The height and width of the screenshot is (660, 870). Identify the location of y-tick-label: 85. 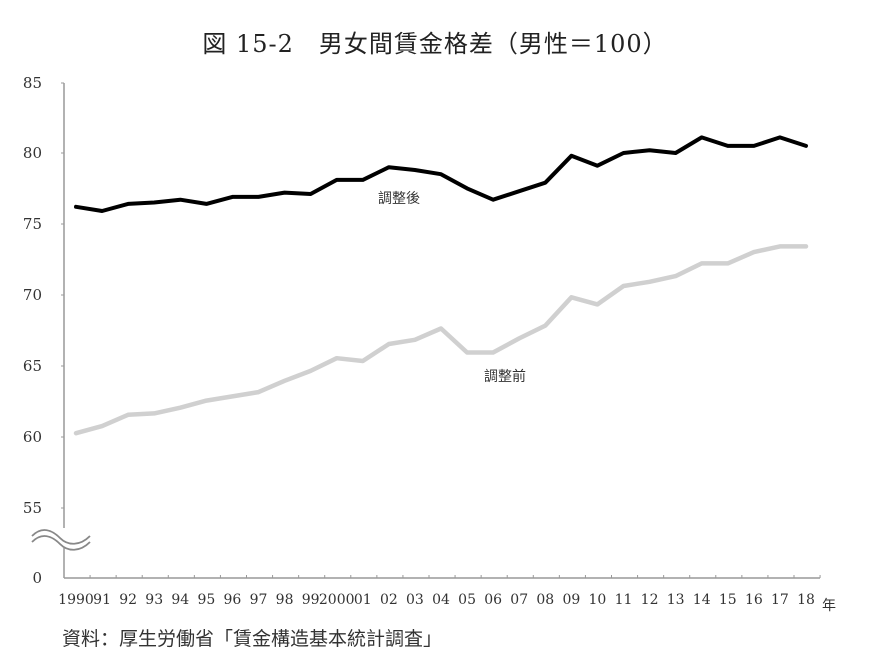
(32, 83).